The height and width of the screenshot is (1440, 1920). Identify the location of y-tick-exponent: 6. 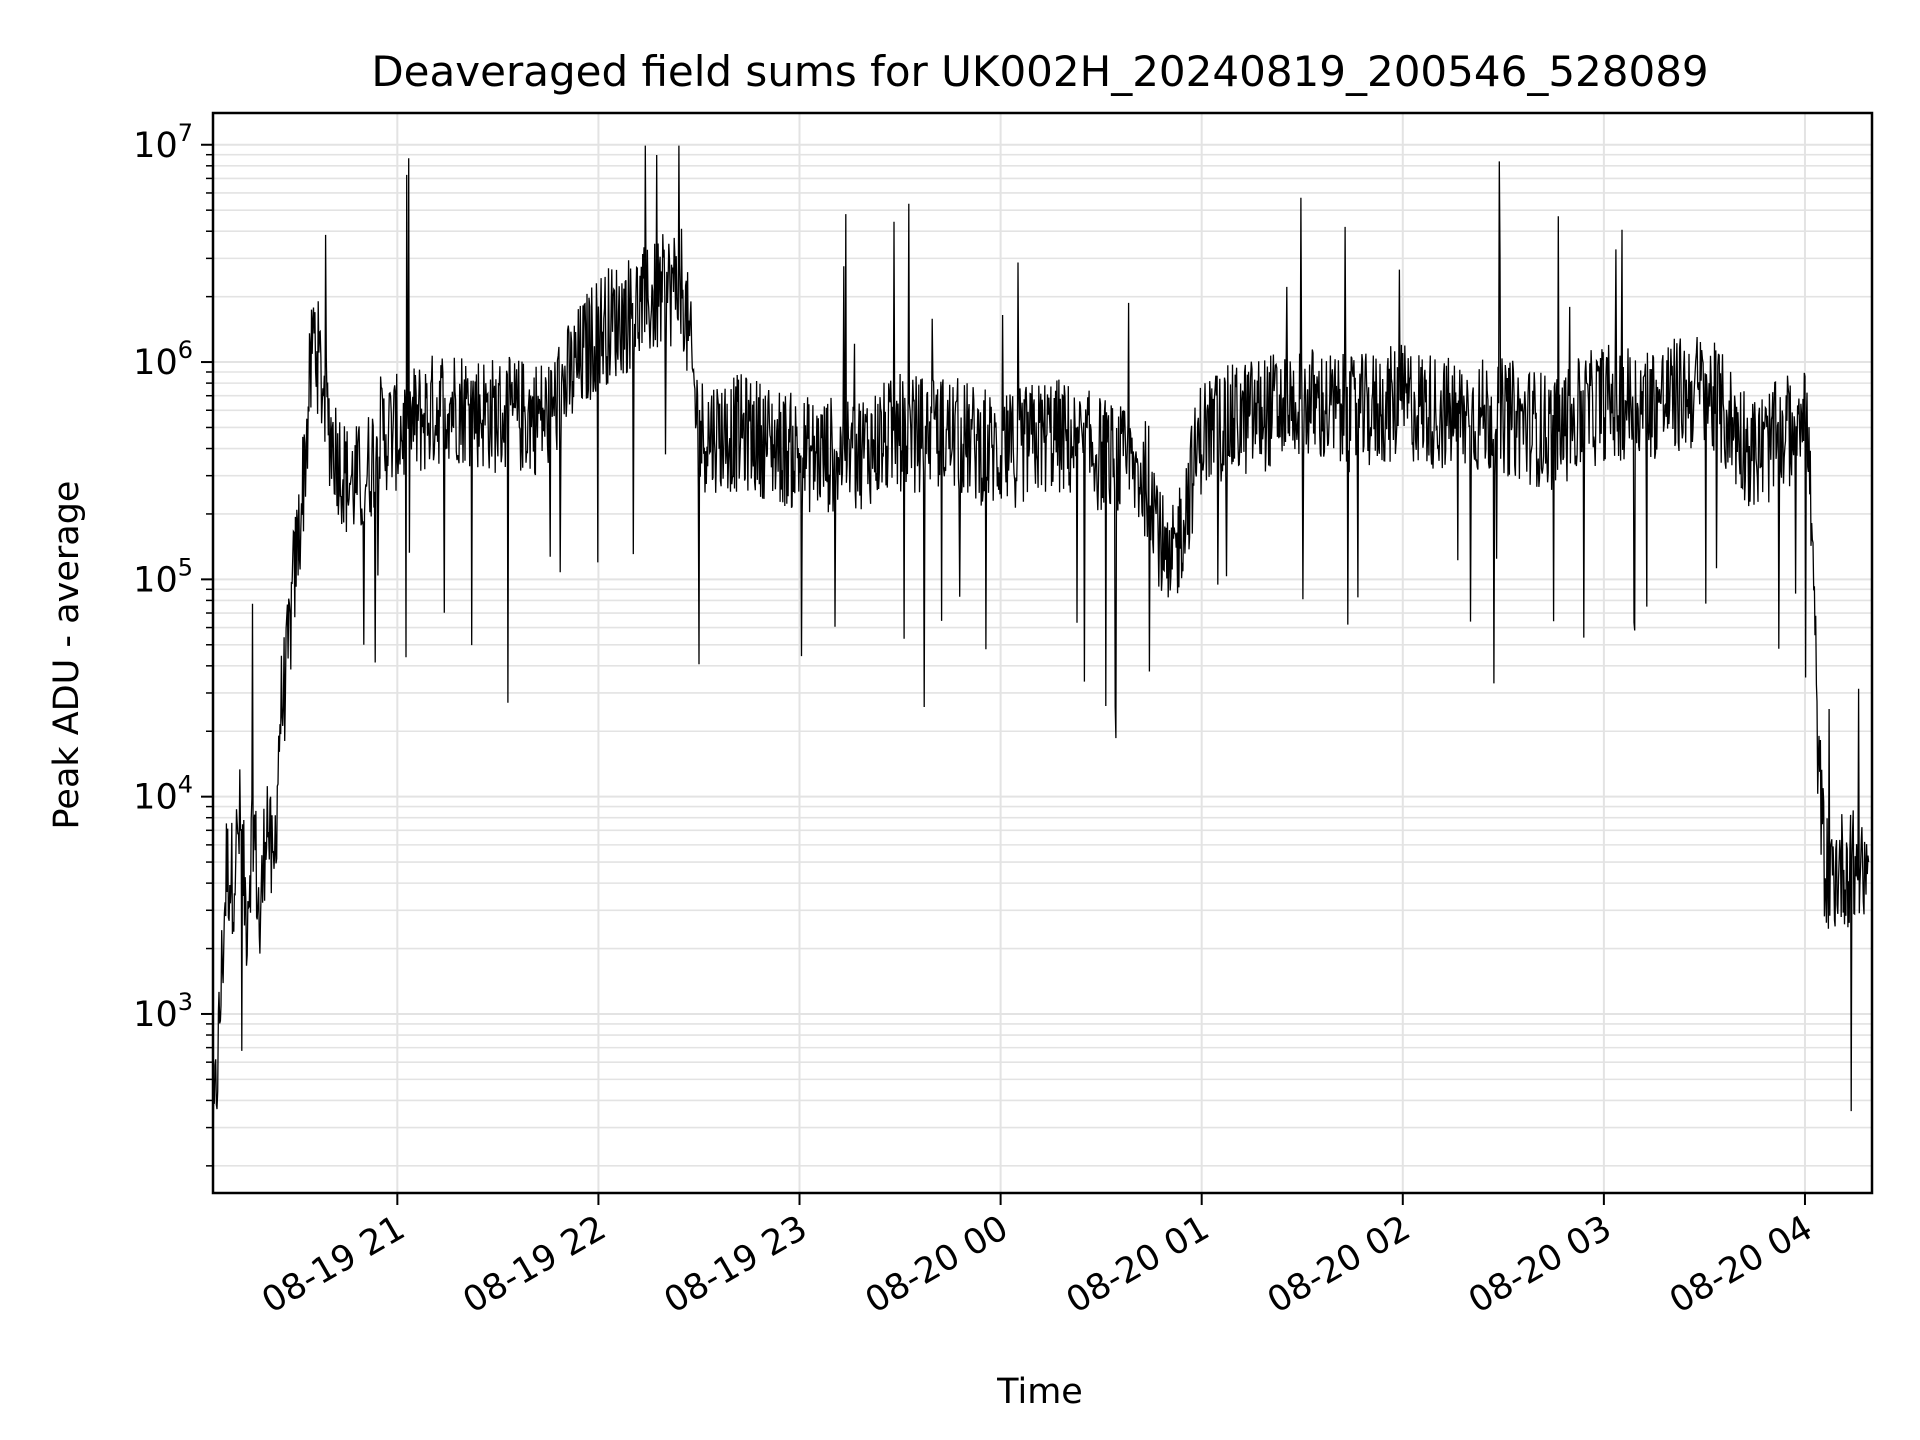
(185, 350).